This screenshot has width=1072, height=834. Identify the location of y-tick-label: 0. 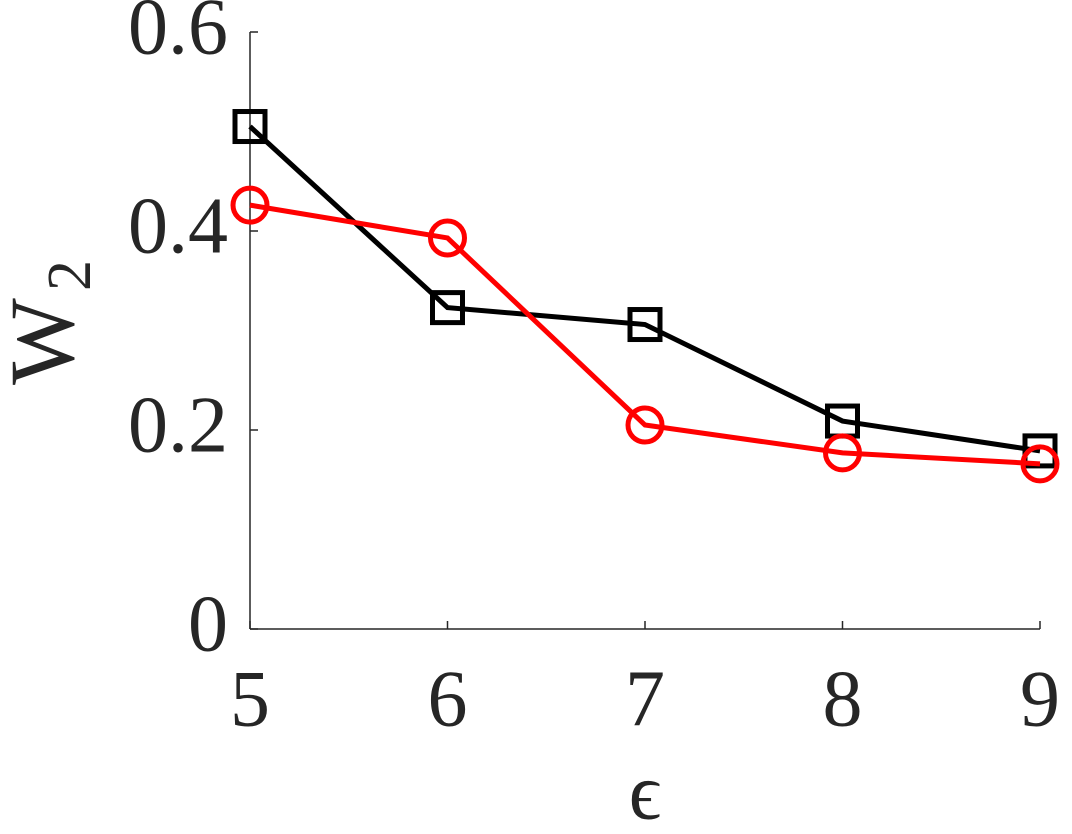
(208, 624).